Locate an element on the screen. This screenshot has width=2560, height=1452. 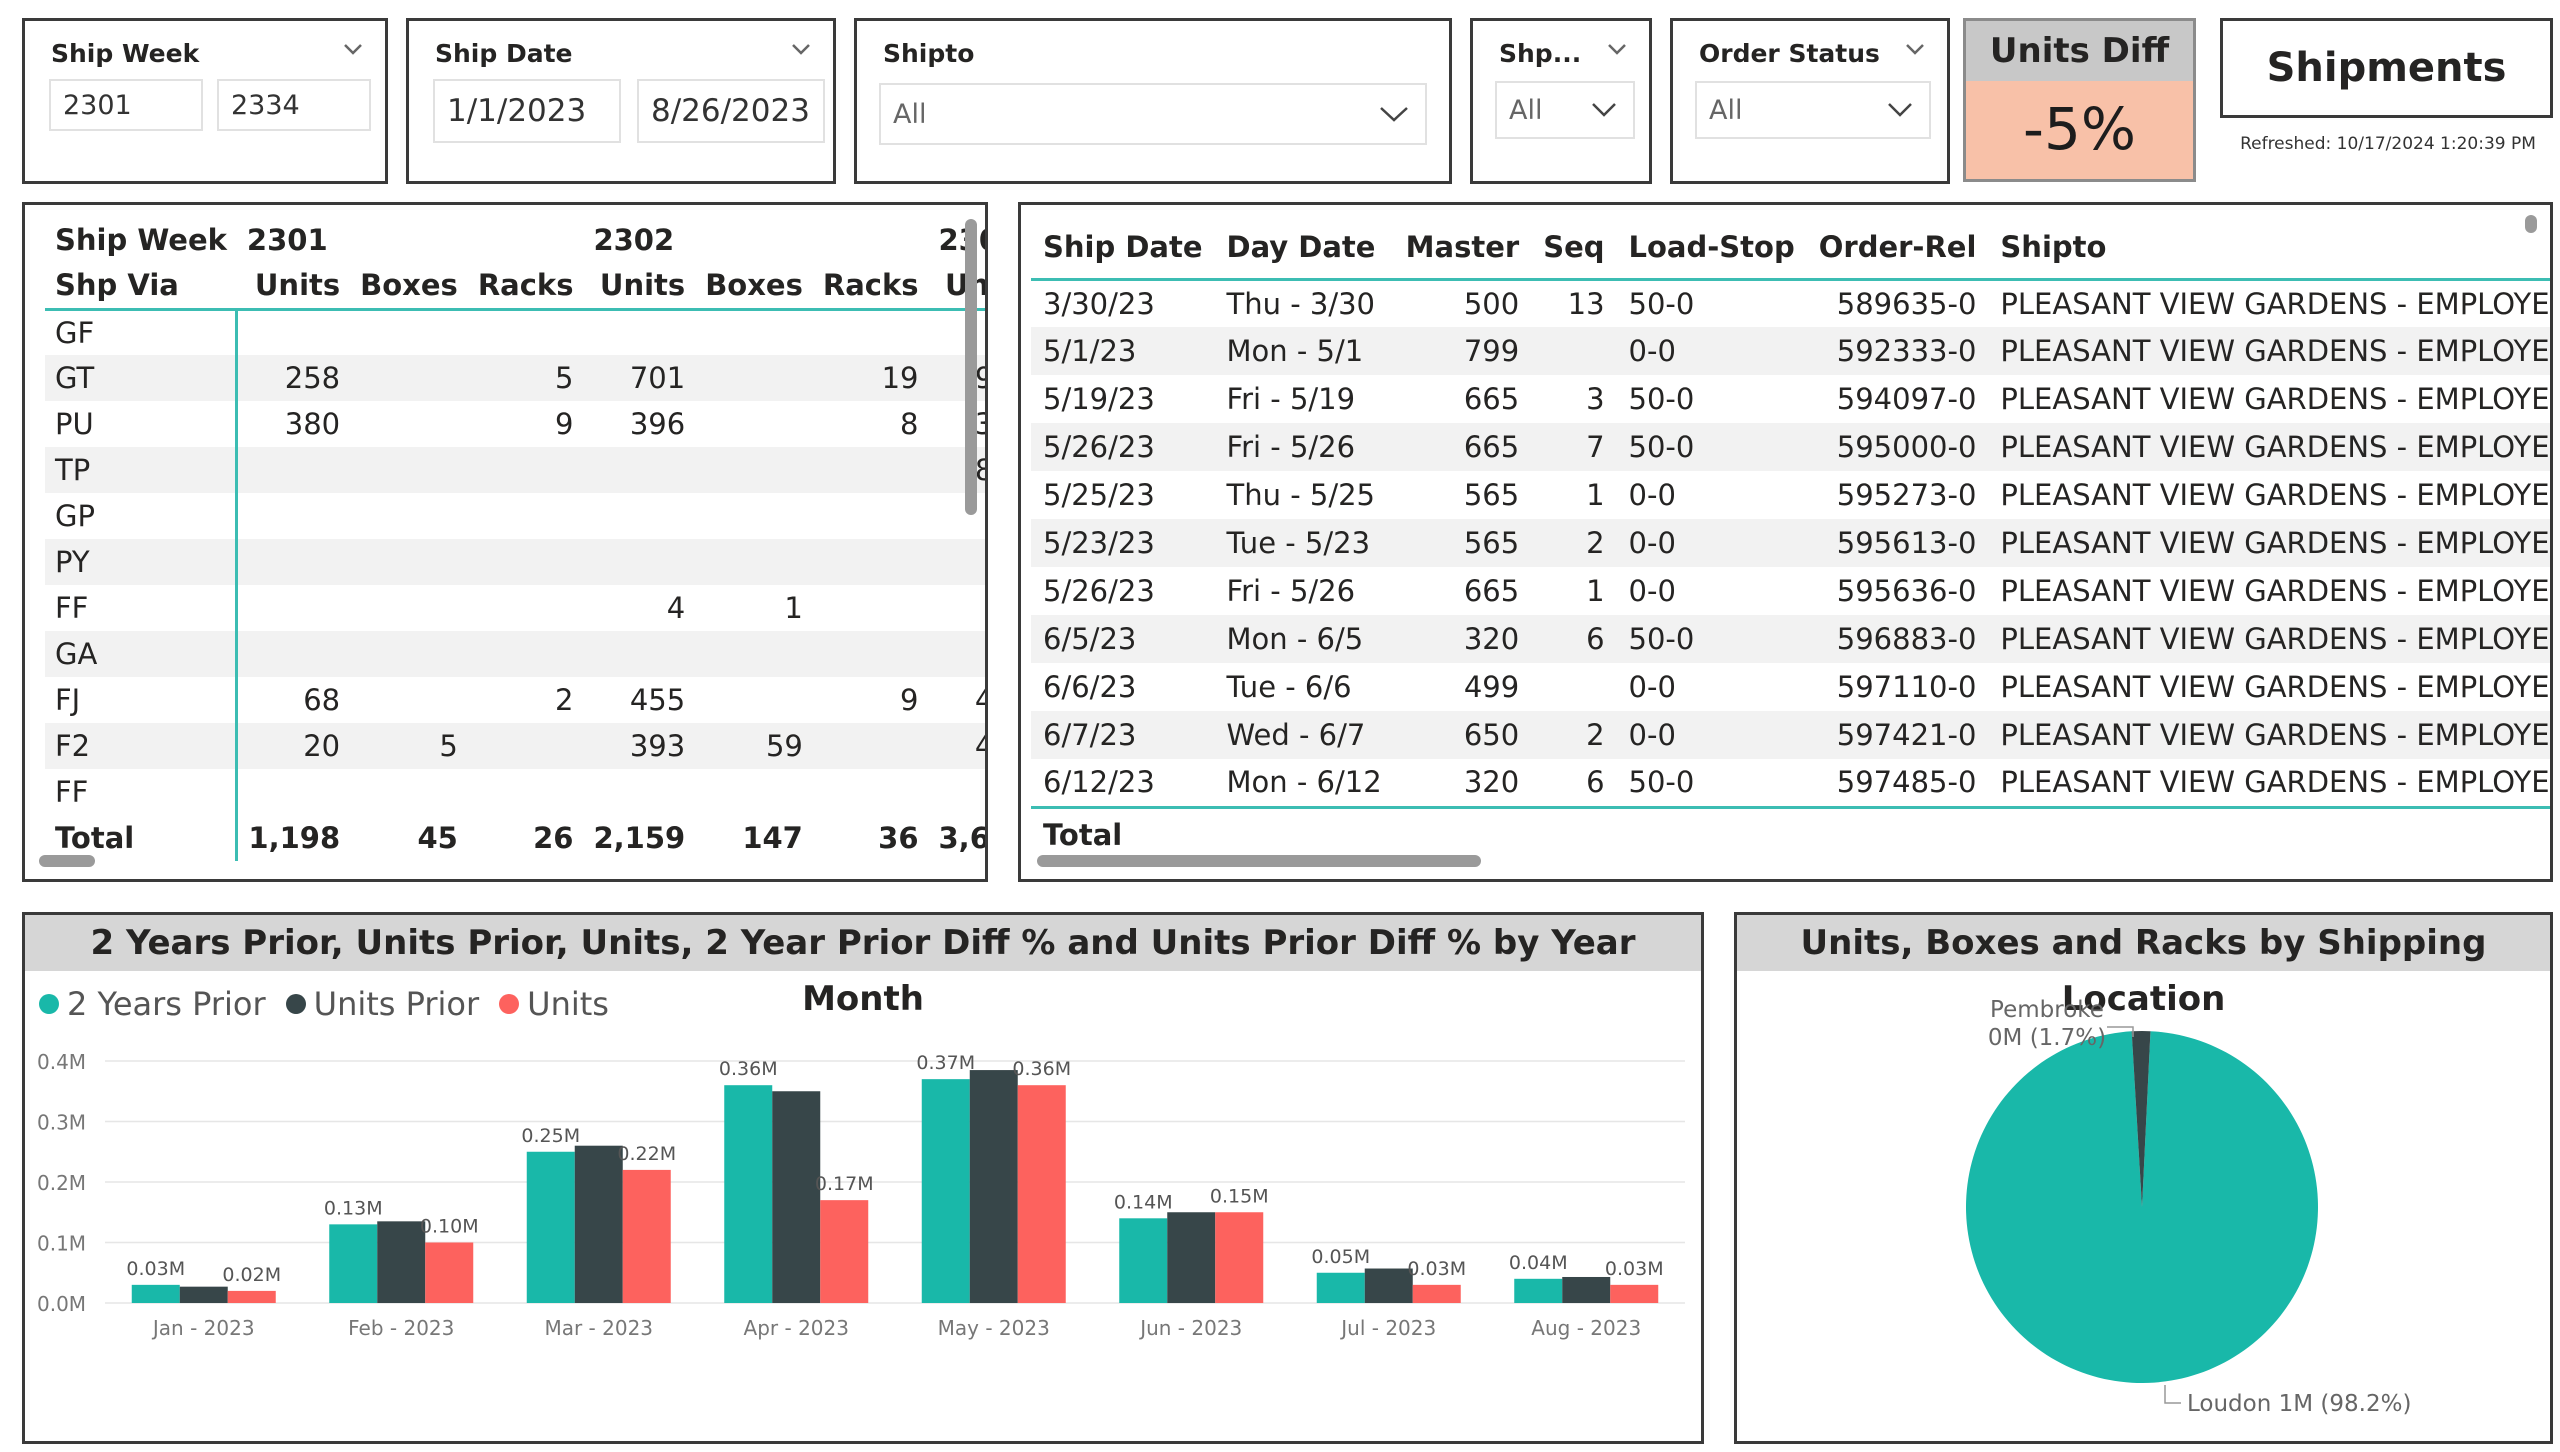
detail-total-row: Total is located at coordinates (1790, 834).